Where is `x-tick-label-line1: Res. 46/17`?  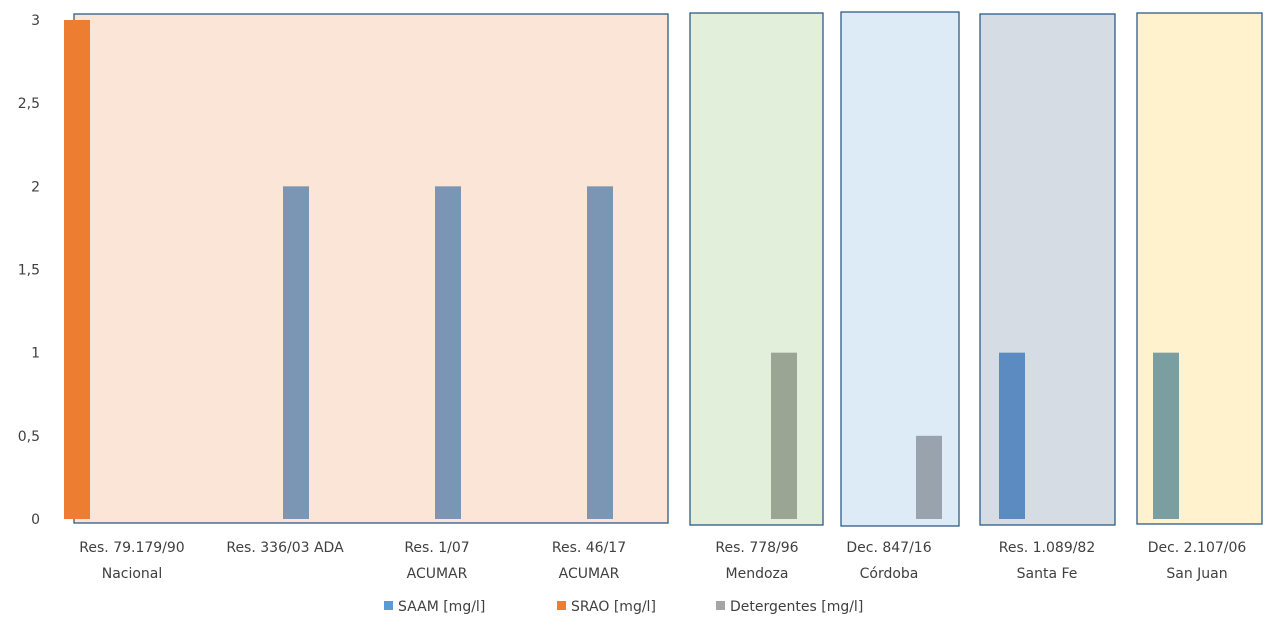 x-tick-label-line1: Res. 46/17 is located at coordinates (589, 548).